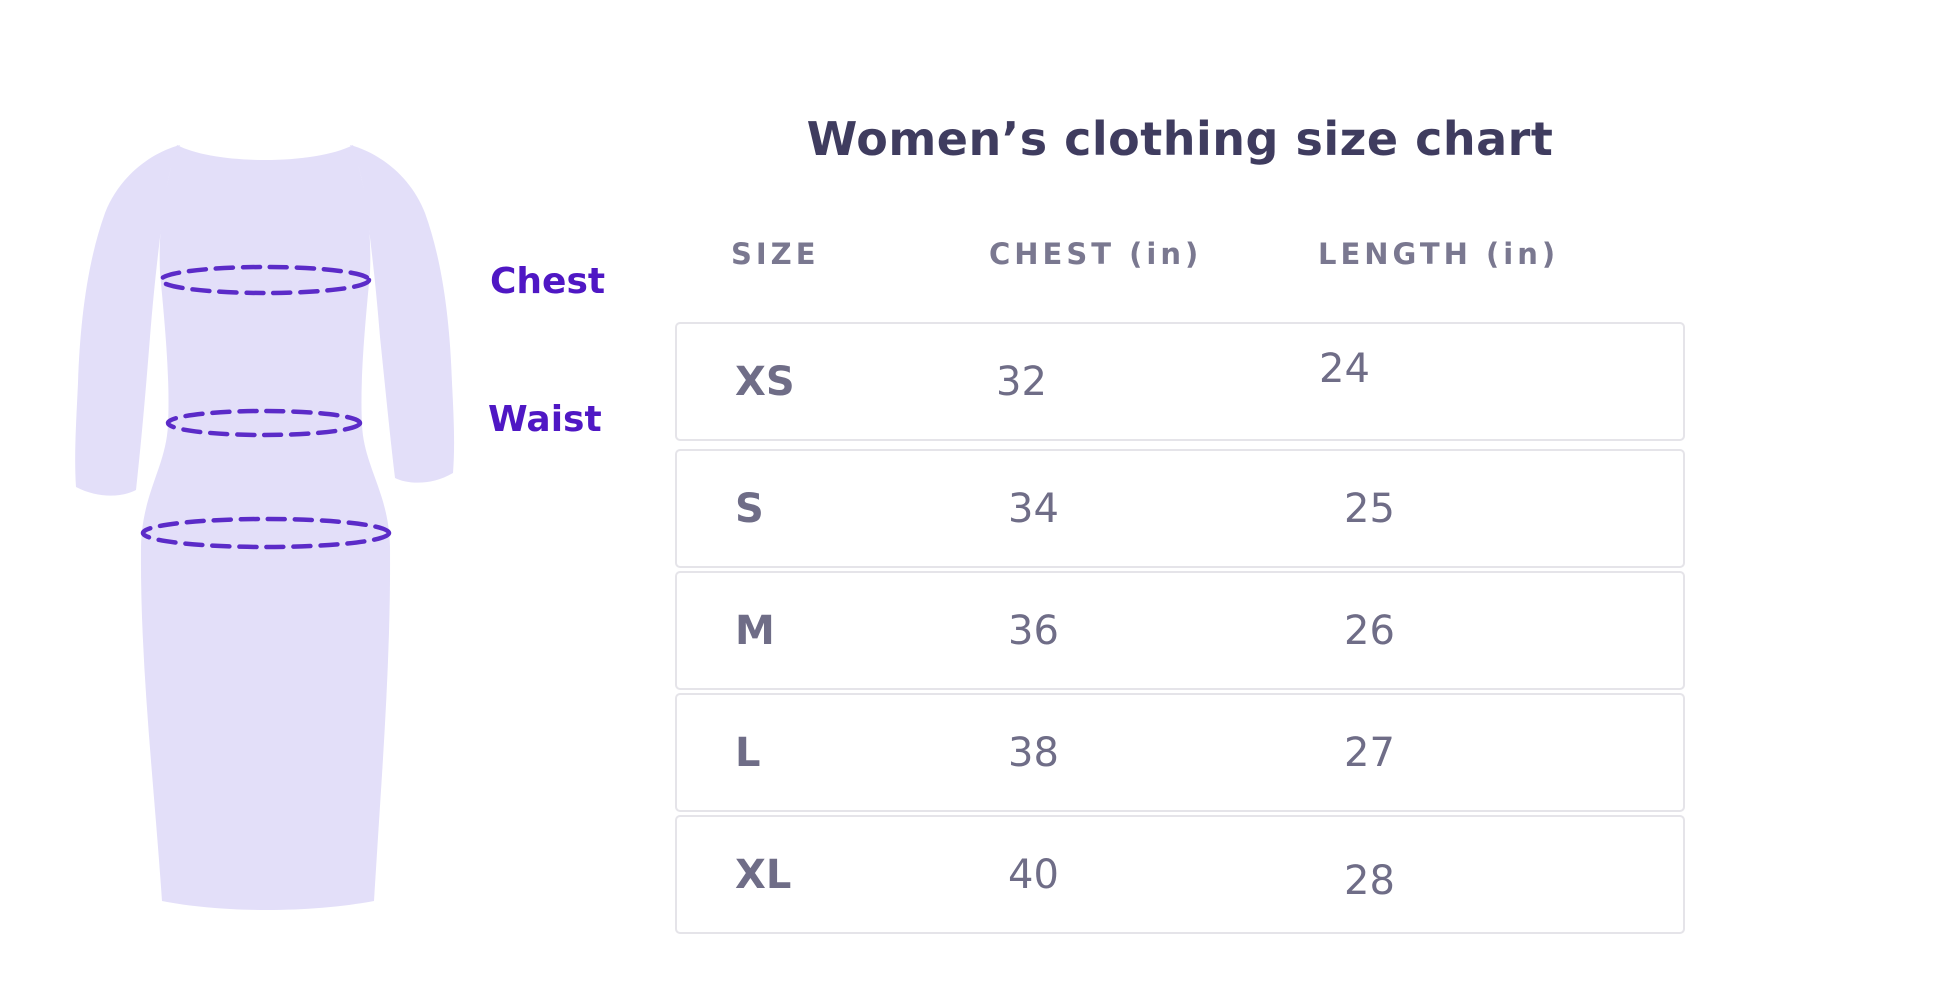 The width and height of the screenshot is (1946, 984). Describe the element at coordinates (749, 508) in the screenshot. I see `cell-size: S` at that location.